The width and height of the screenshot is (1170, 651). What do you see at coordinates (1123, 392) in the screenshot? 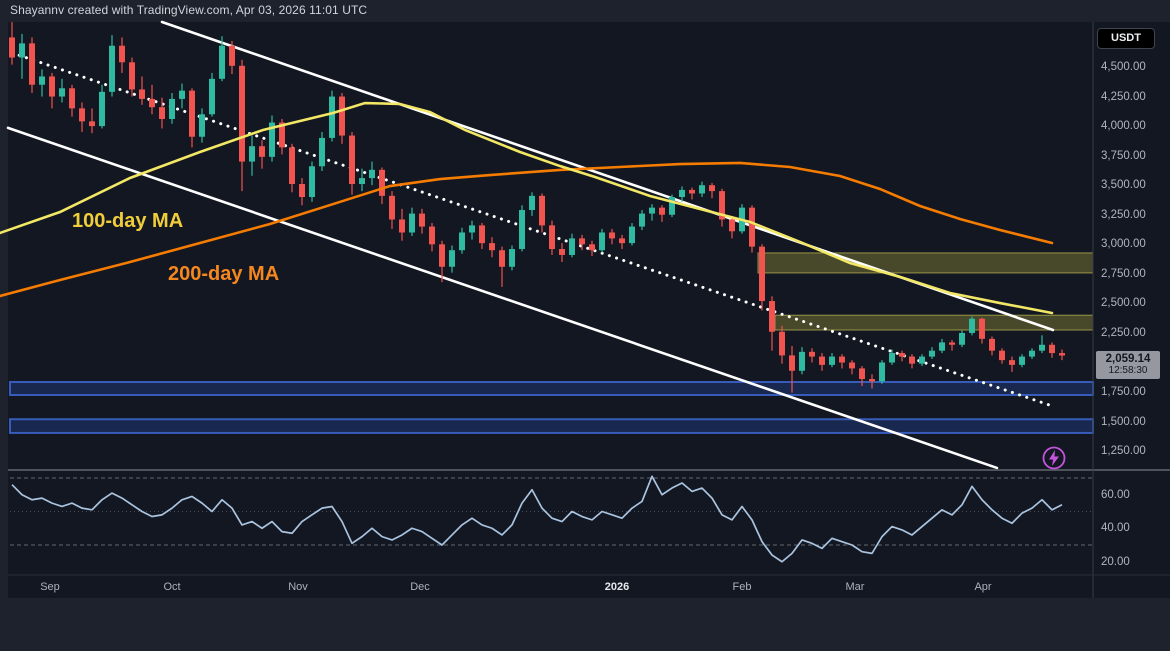
I see `price-tick: 1,750.00` at bounding box center [1123, 392].